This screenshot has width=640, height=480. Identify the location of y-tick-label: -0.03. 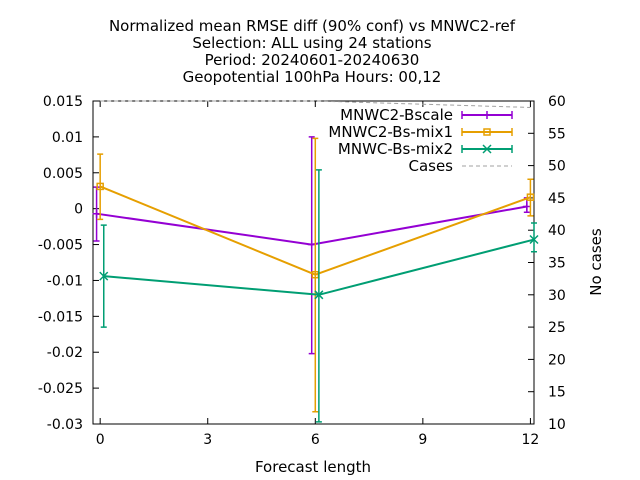
(65, 425).